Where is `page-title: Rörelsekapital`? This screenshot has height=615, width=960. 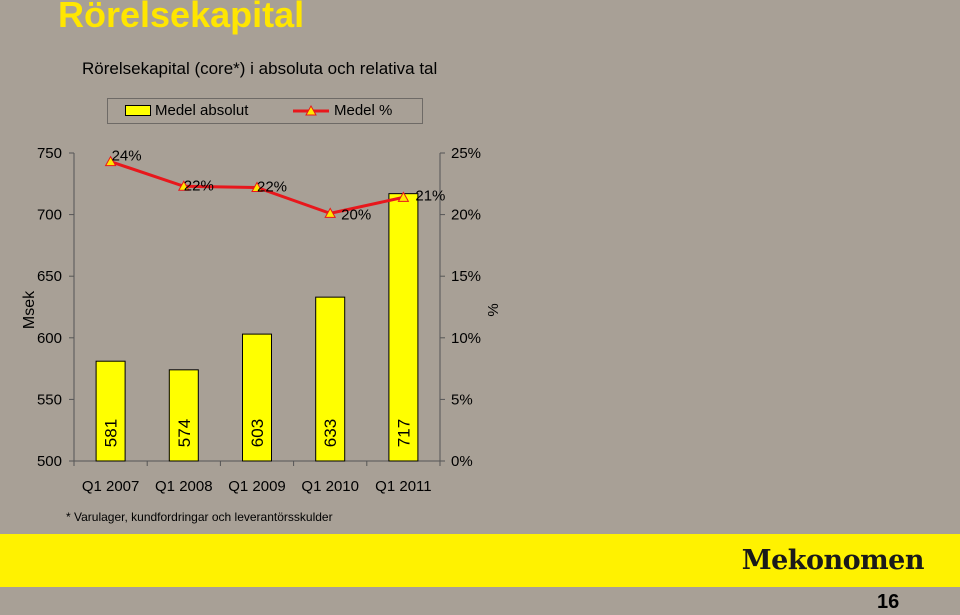
page-title: Rörelsekapital is located at coordinates (181, 17).